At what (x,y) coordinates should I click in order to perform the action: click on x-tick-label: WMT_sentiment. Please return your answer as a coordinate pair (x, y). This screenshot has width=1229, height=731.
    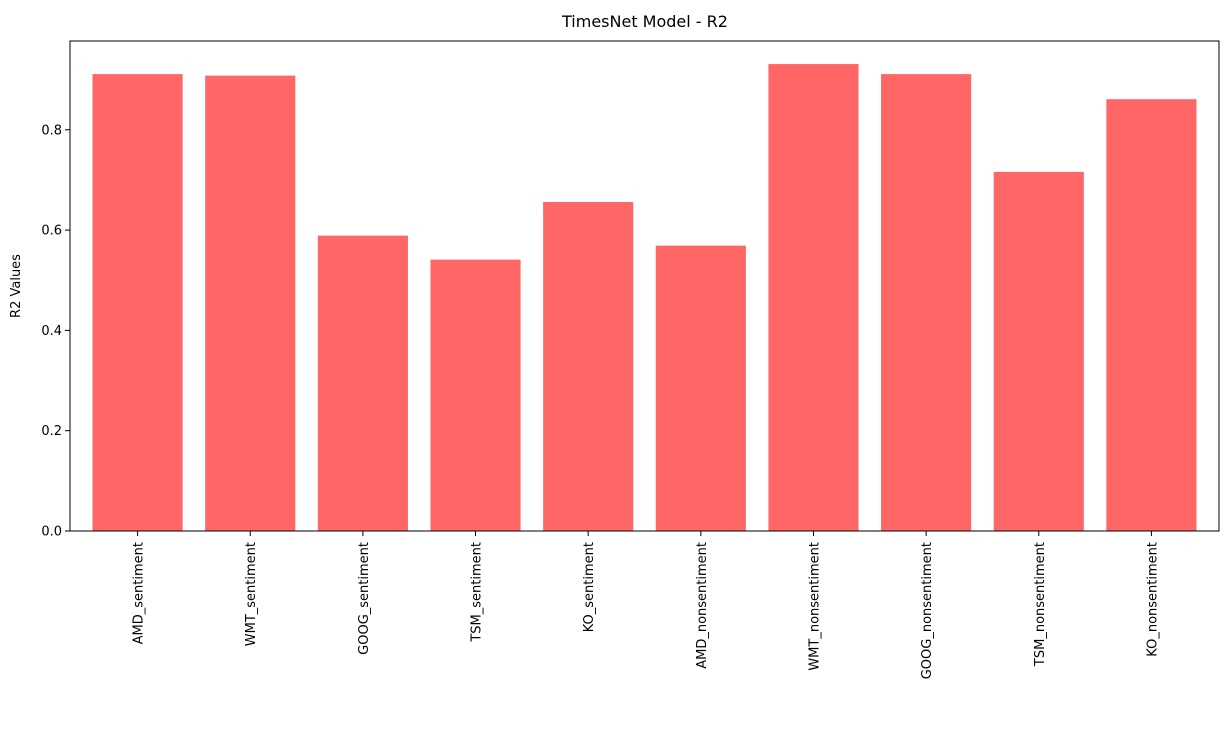
    Looking at the image, I should click on (251, 594).